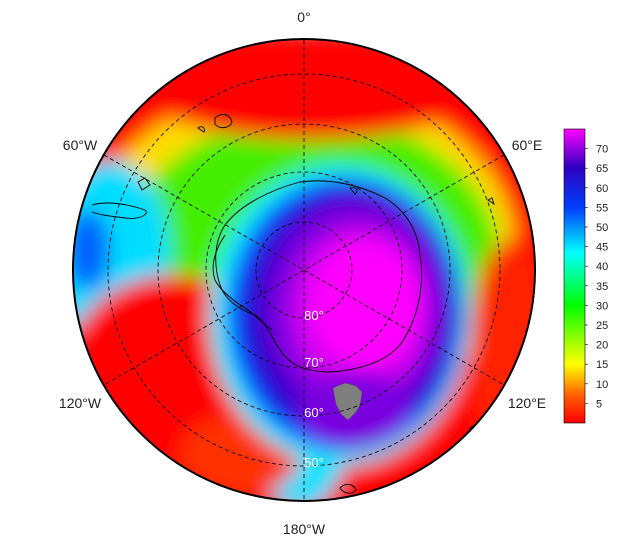 Image resolution: width=625 pixels, height=552 pixels. Describe the element at coordinates (602, 326) in the screenshot. I see `colorbar-tick-label: 25` at that location.